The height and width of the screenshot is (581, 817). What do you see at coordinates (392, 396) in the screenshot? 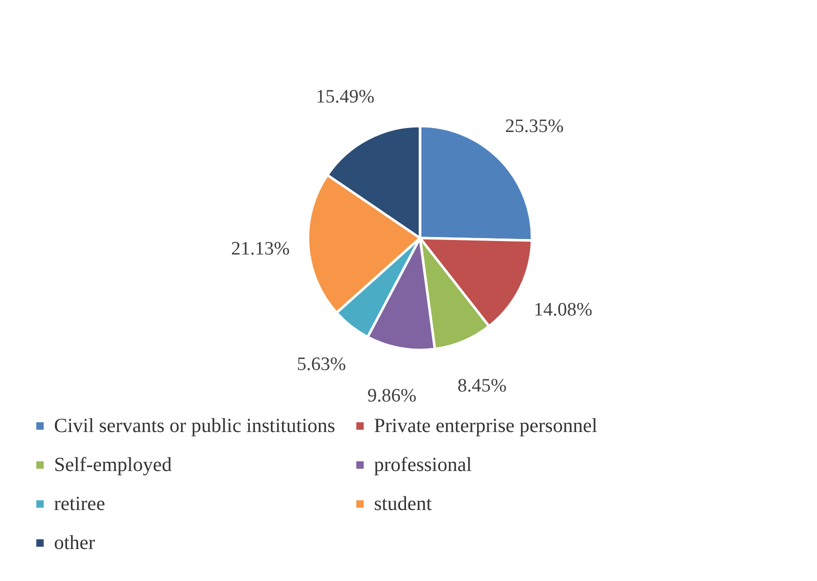
I see `data-label: 9.86%` at bounding box center [392, 396].